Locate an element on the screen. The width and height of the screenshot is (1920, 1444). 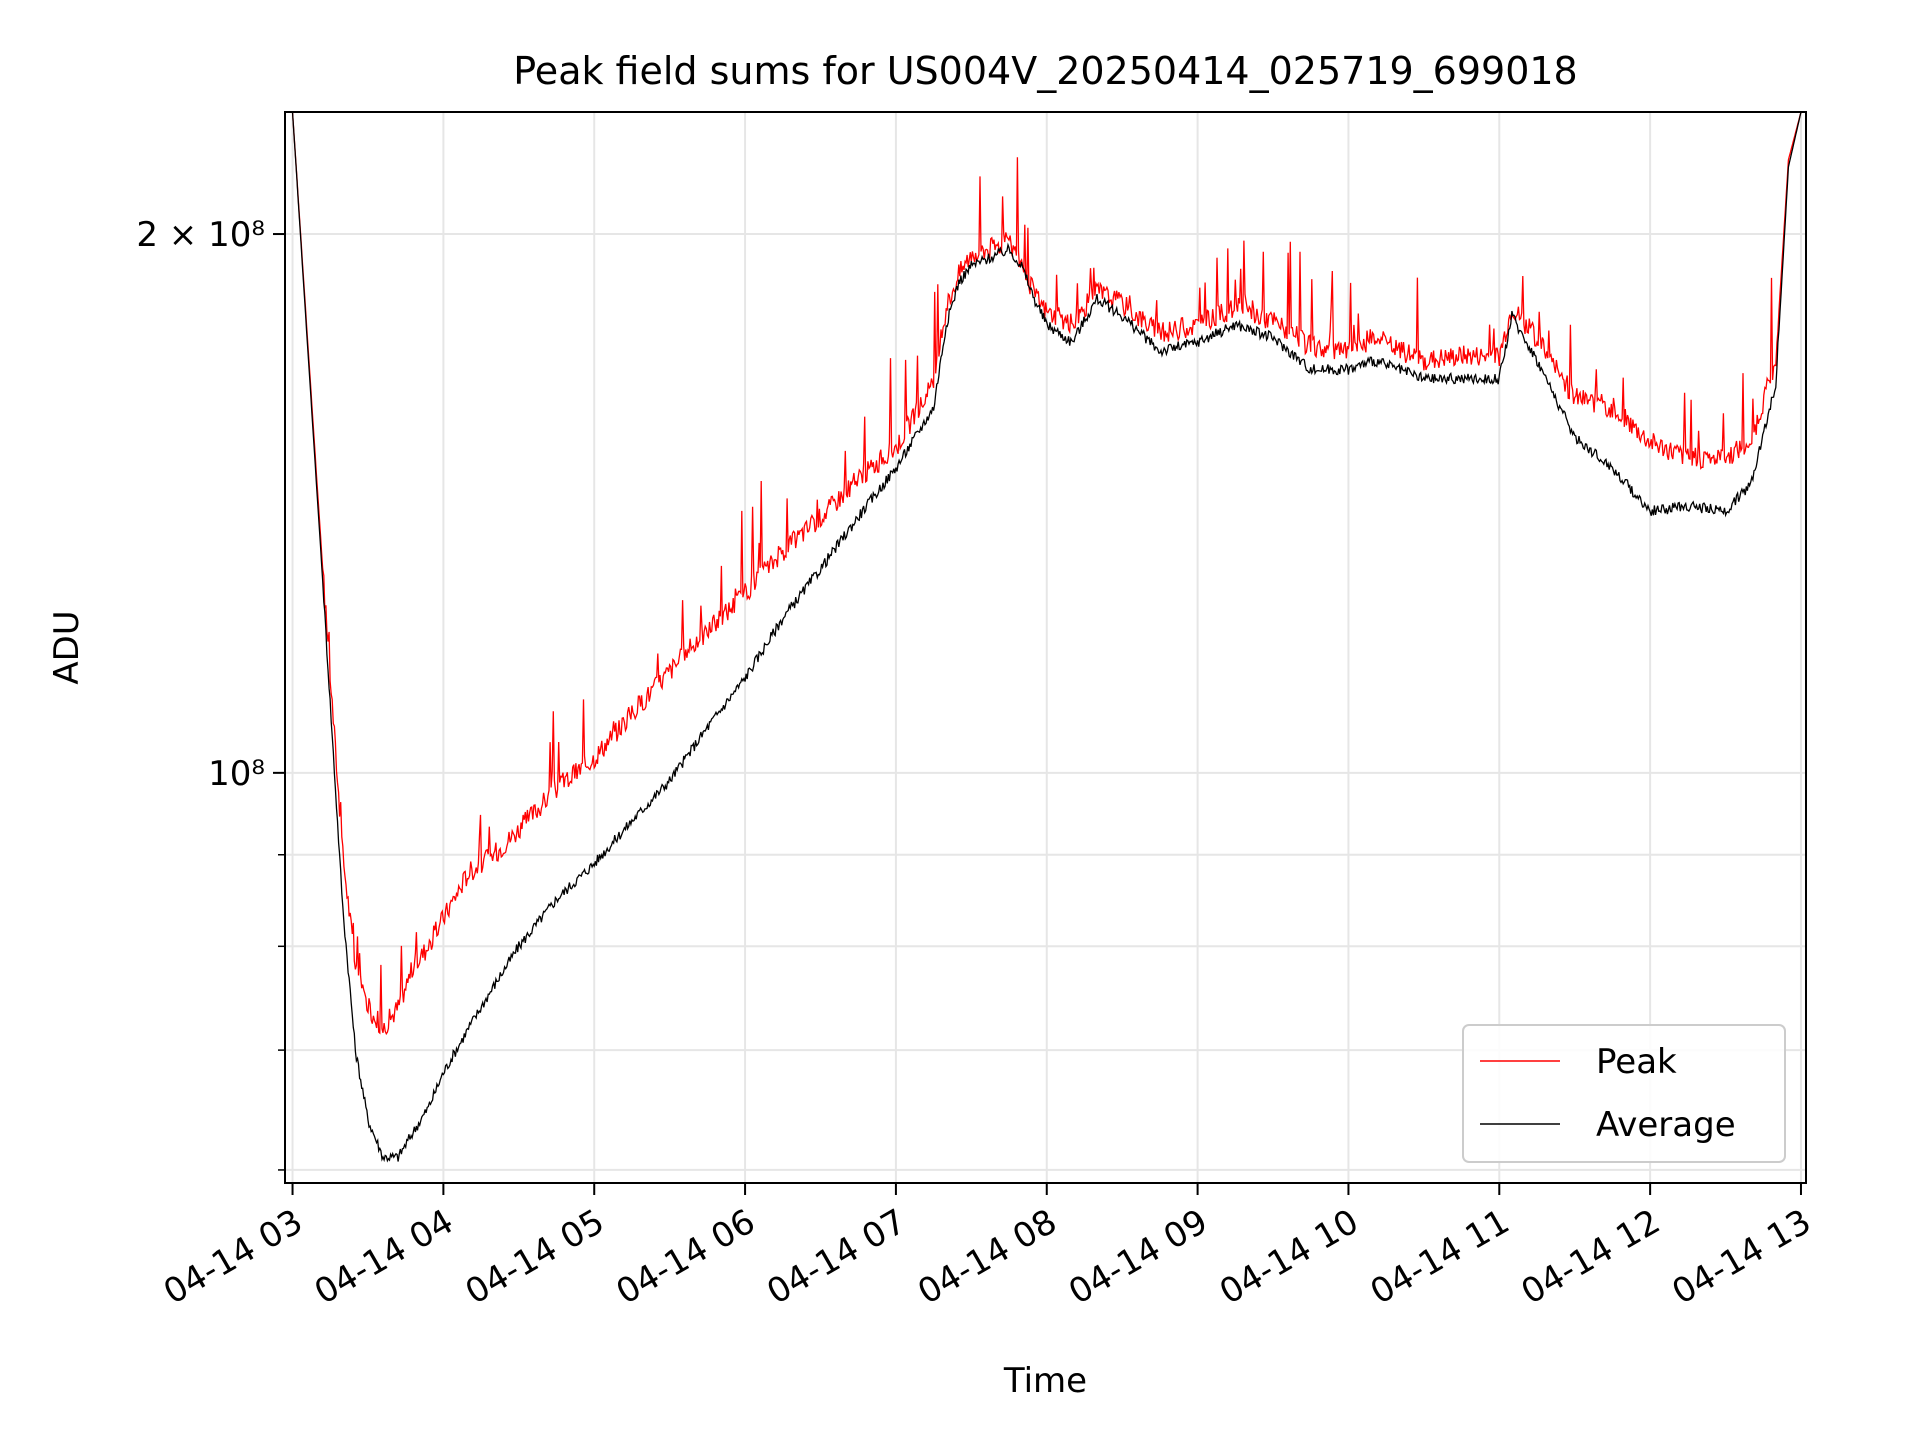
x-tick-label: 04-14 03 is located at coordinates (233, 1257).